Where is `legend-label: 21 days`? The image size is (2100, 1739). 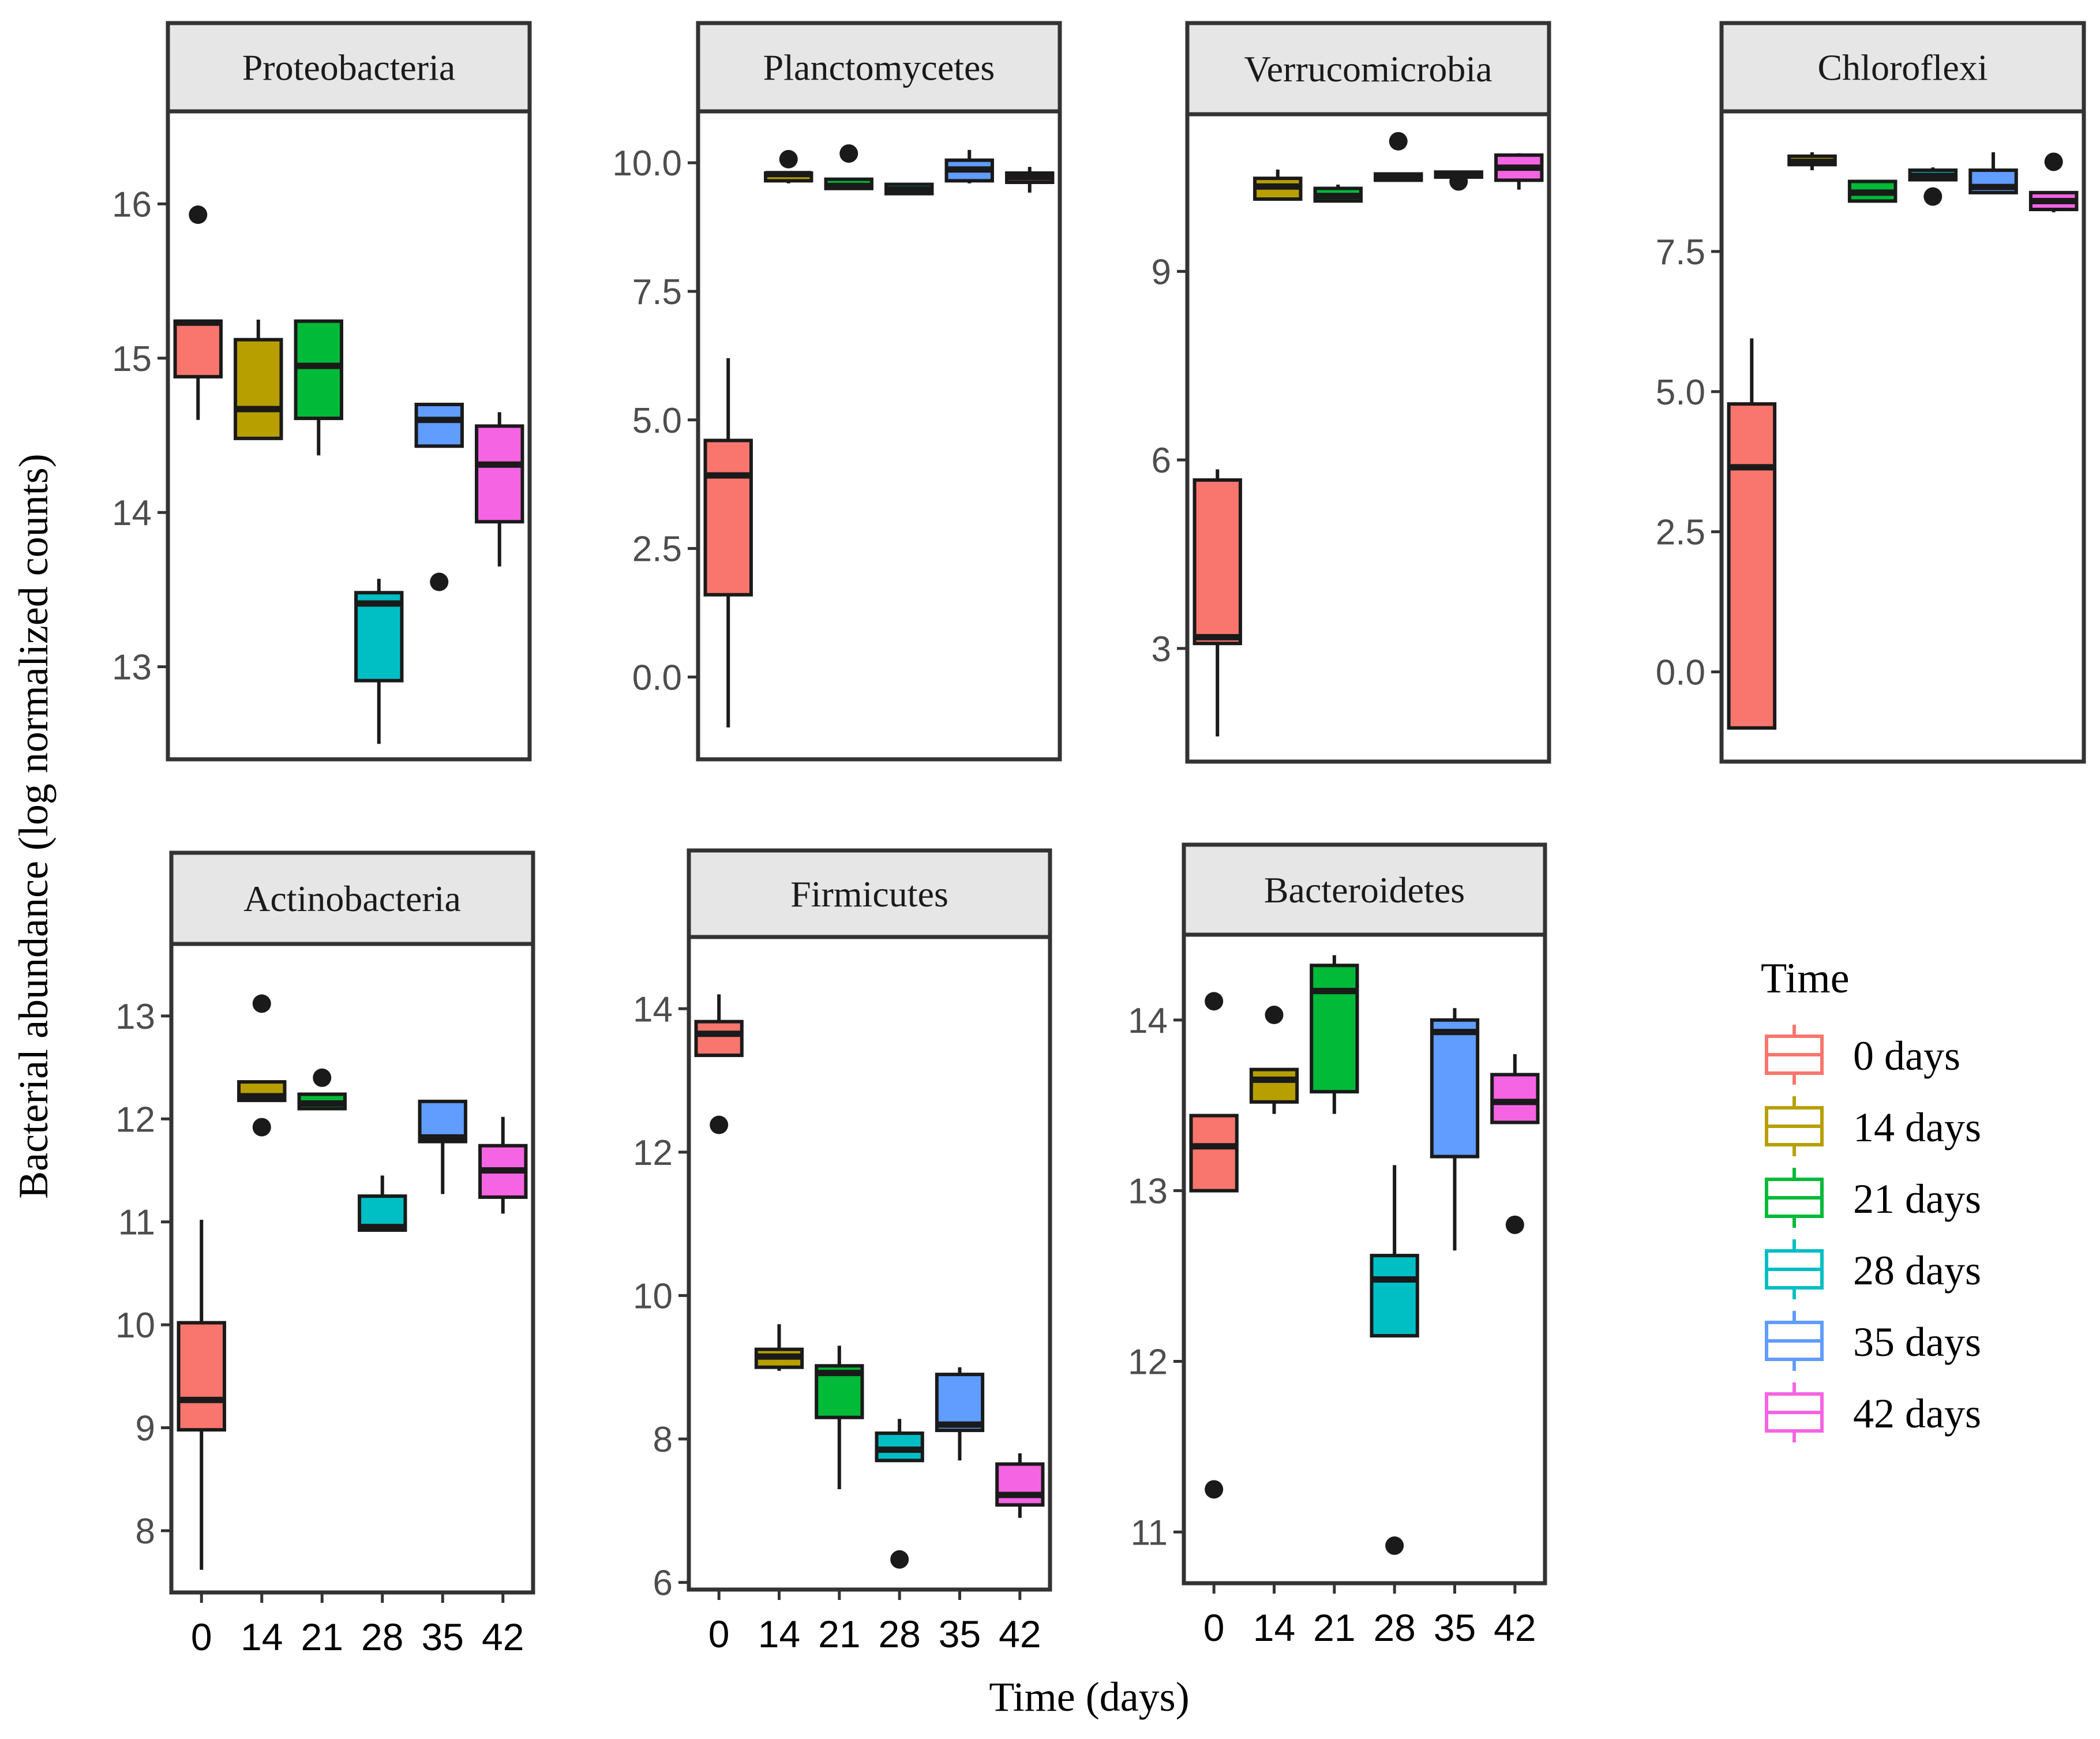 legend-label: 21 days is located at coordinates (1917, 1199).